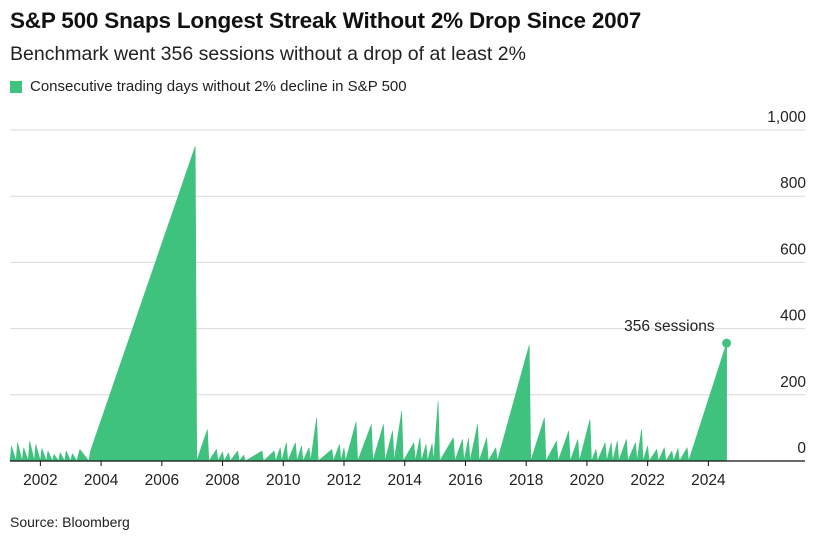 The height and width of the screenshot is (539, 813). What do you see at coordinates (793, 316) in the screenshot?
I see `y-tick-label: 400` at bounding box center [793, 316].